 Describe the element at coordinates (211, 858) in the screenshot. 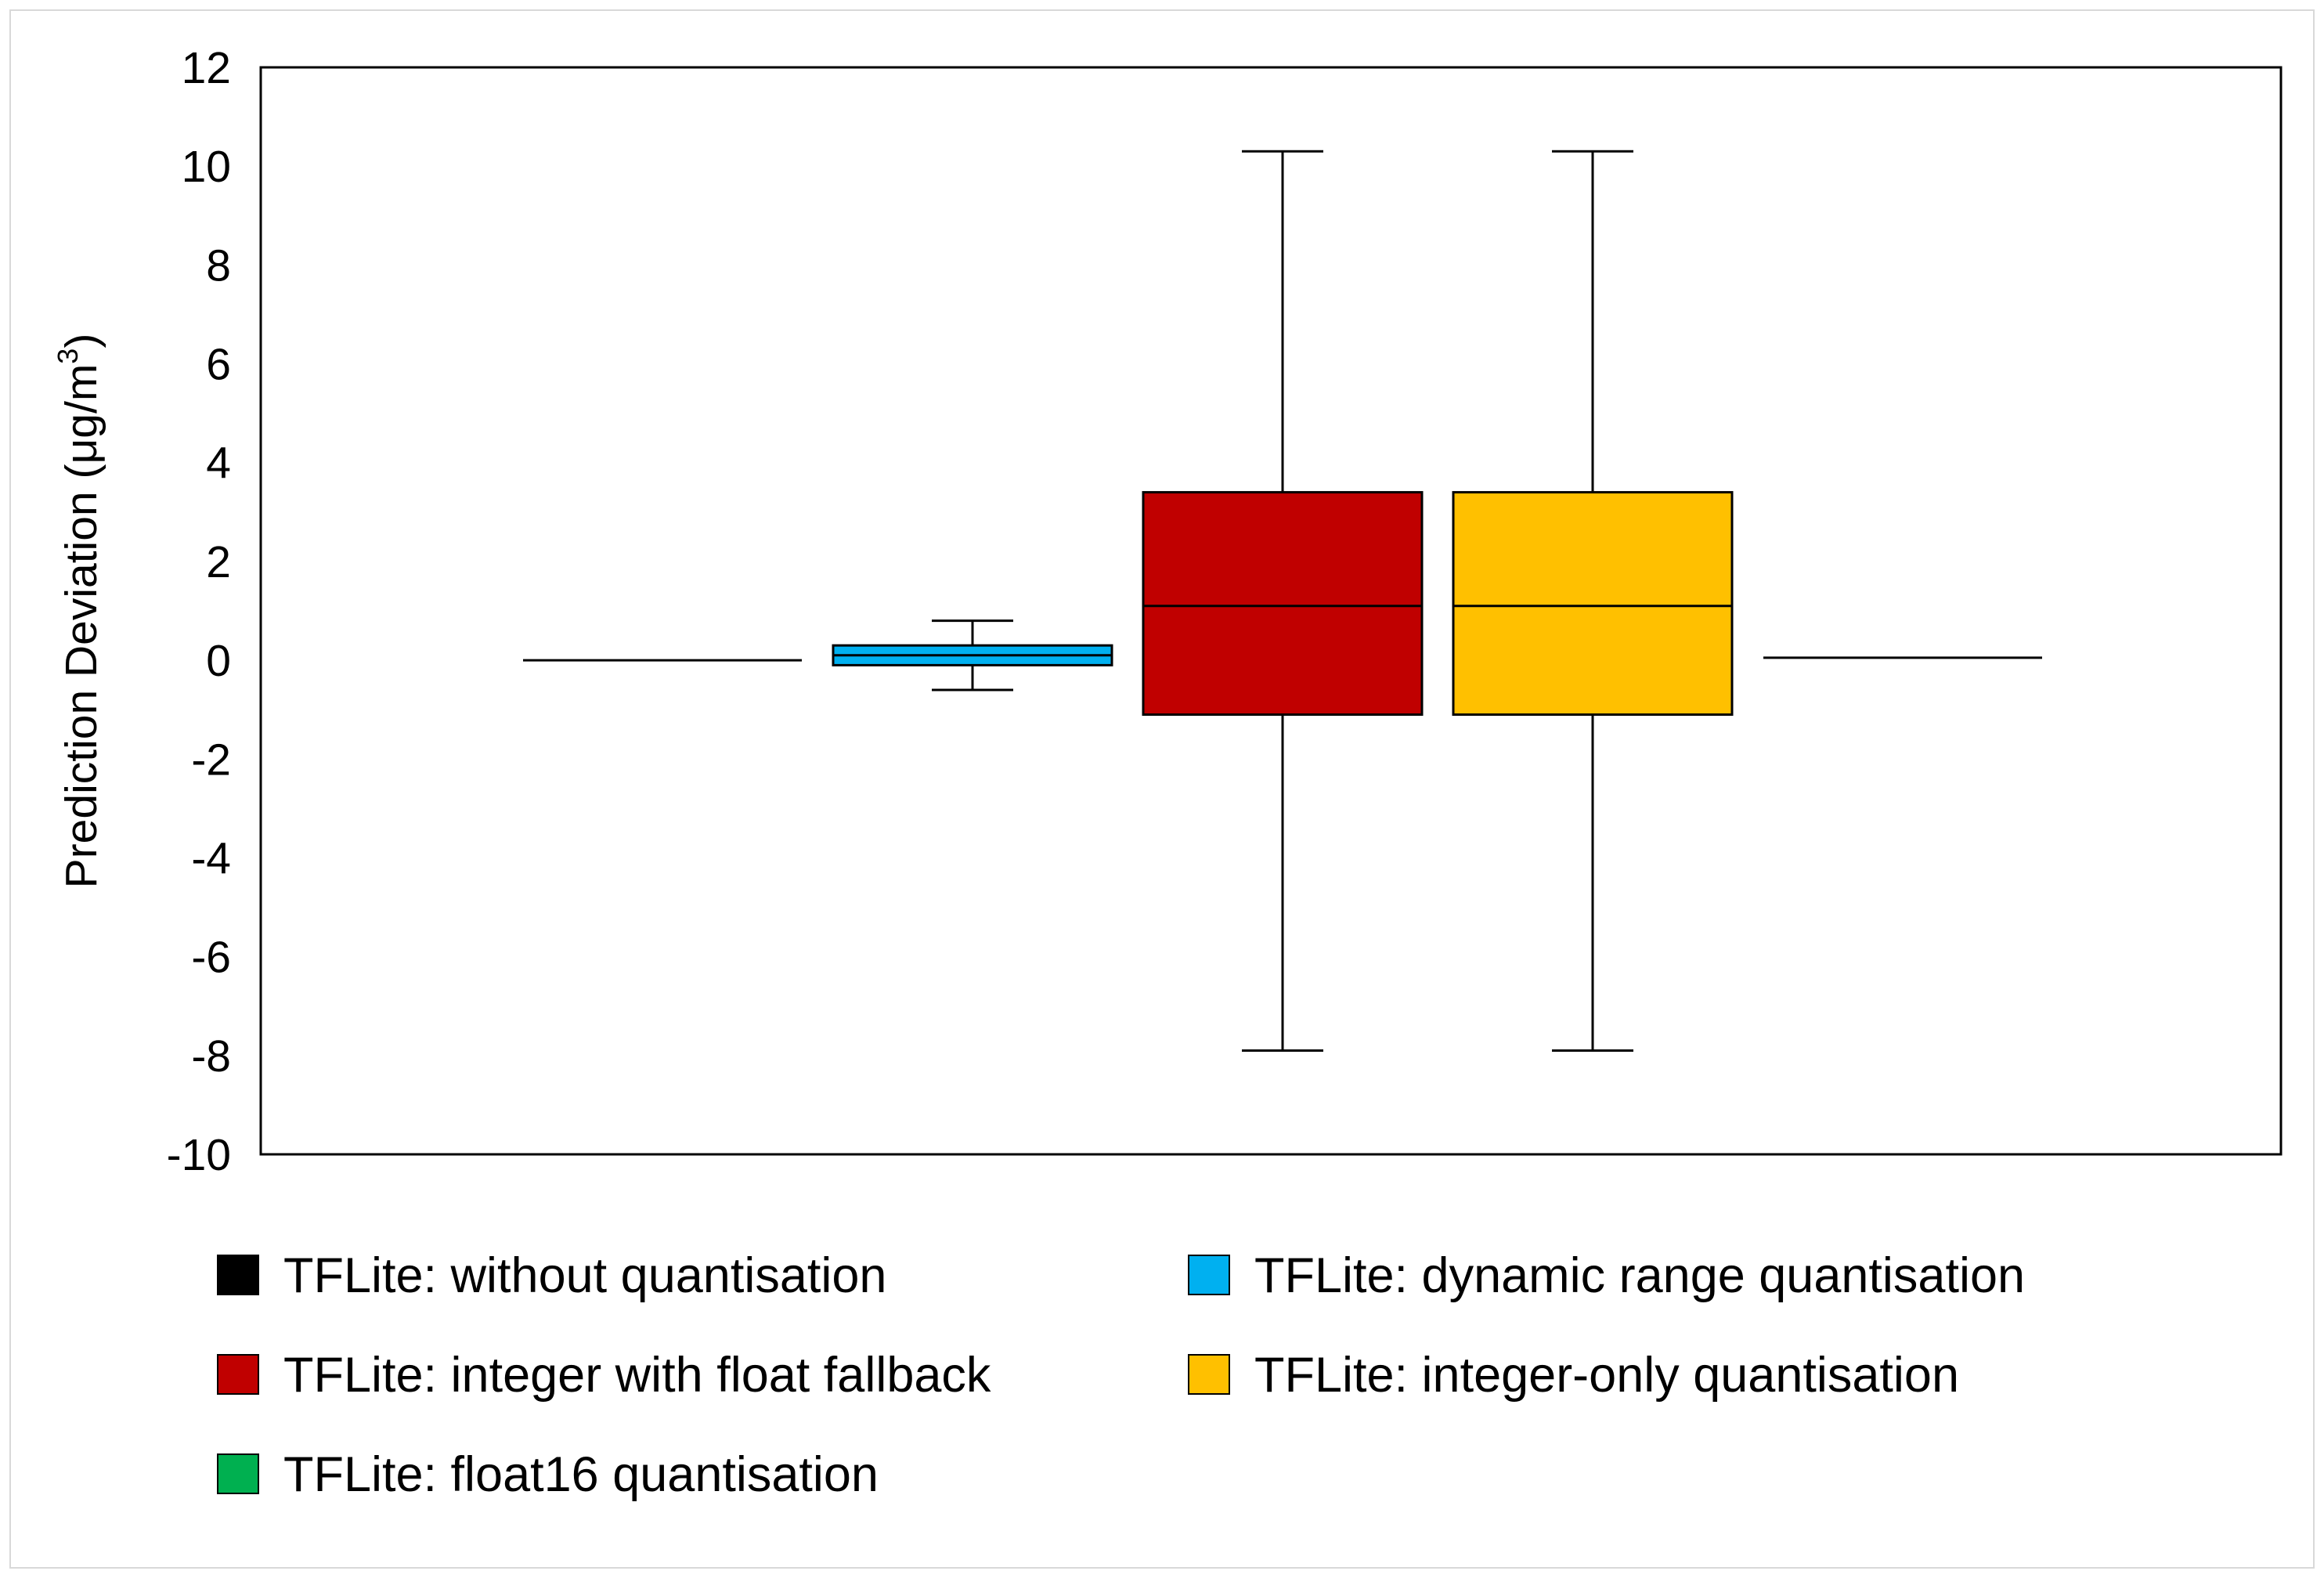

I see `y-tick-label: -4` at that location.